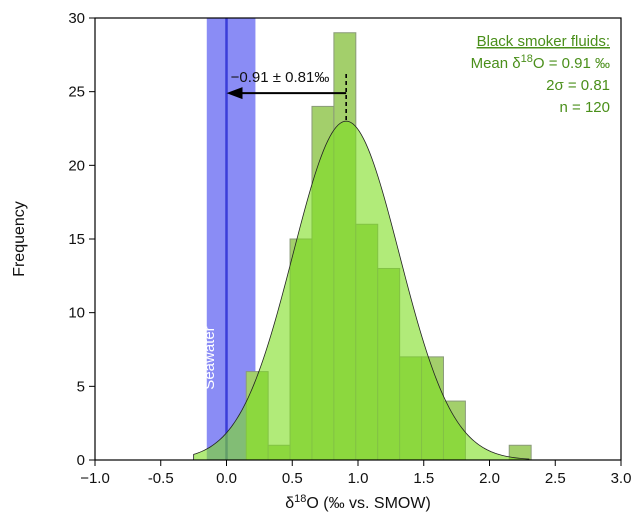  What do you see at coordinates (555, 478) in the screenshot?
I see `x-tick-label: 2.5` at bounding box center [555, 478].